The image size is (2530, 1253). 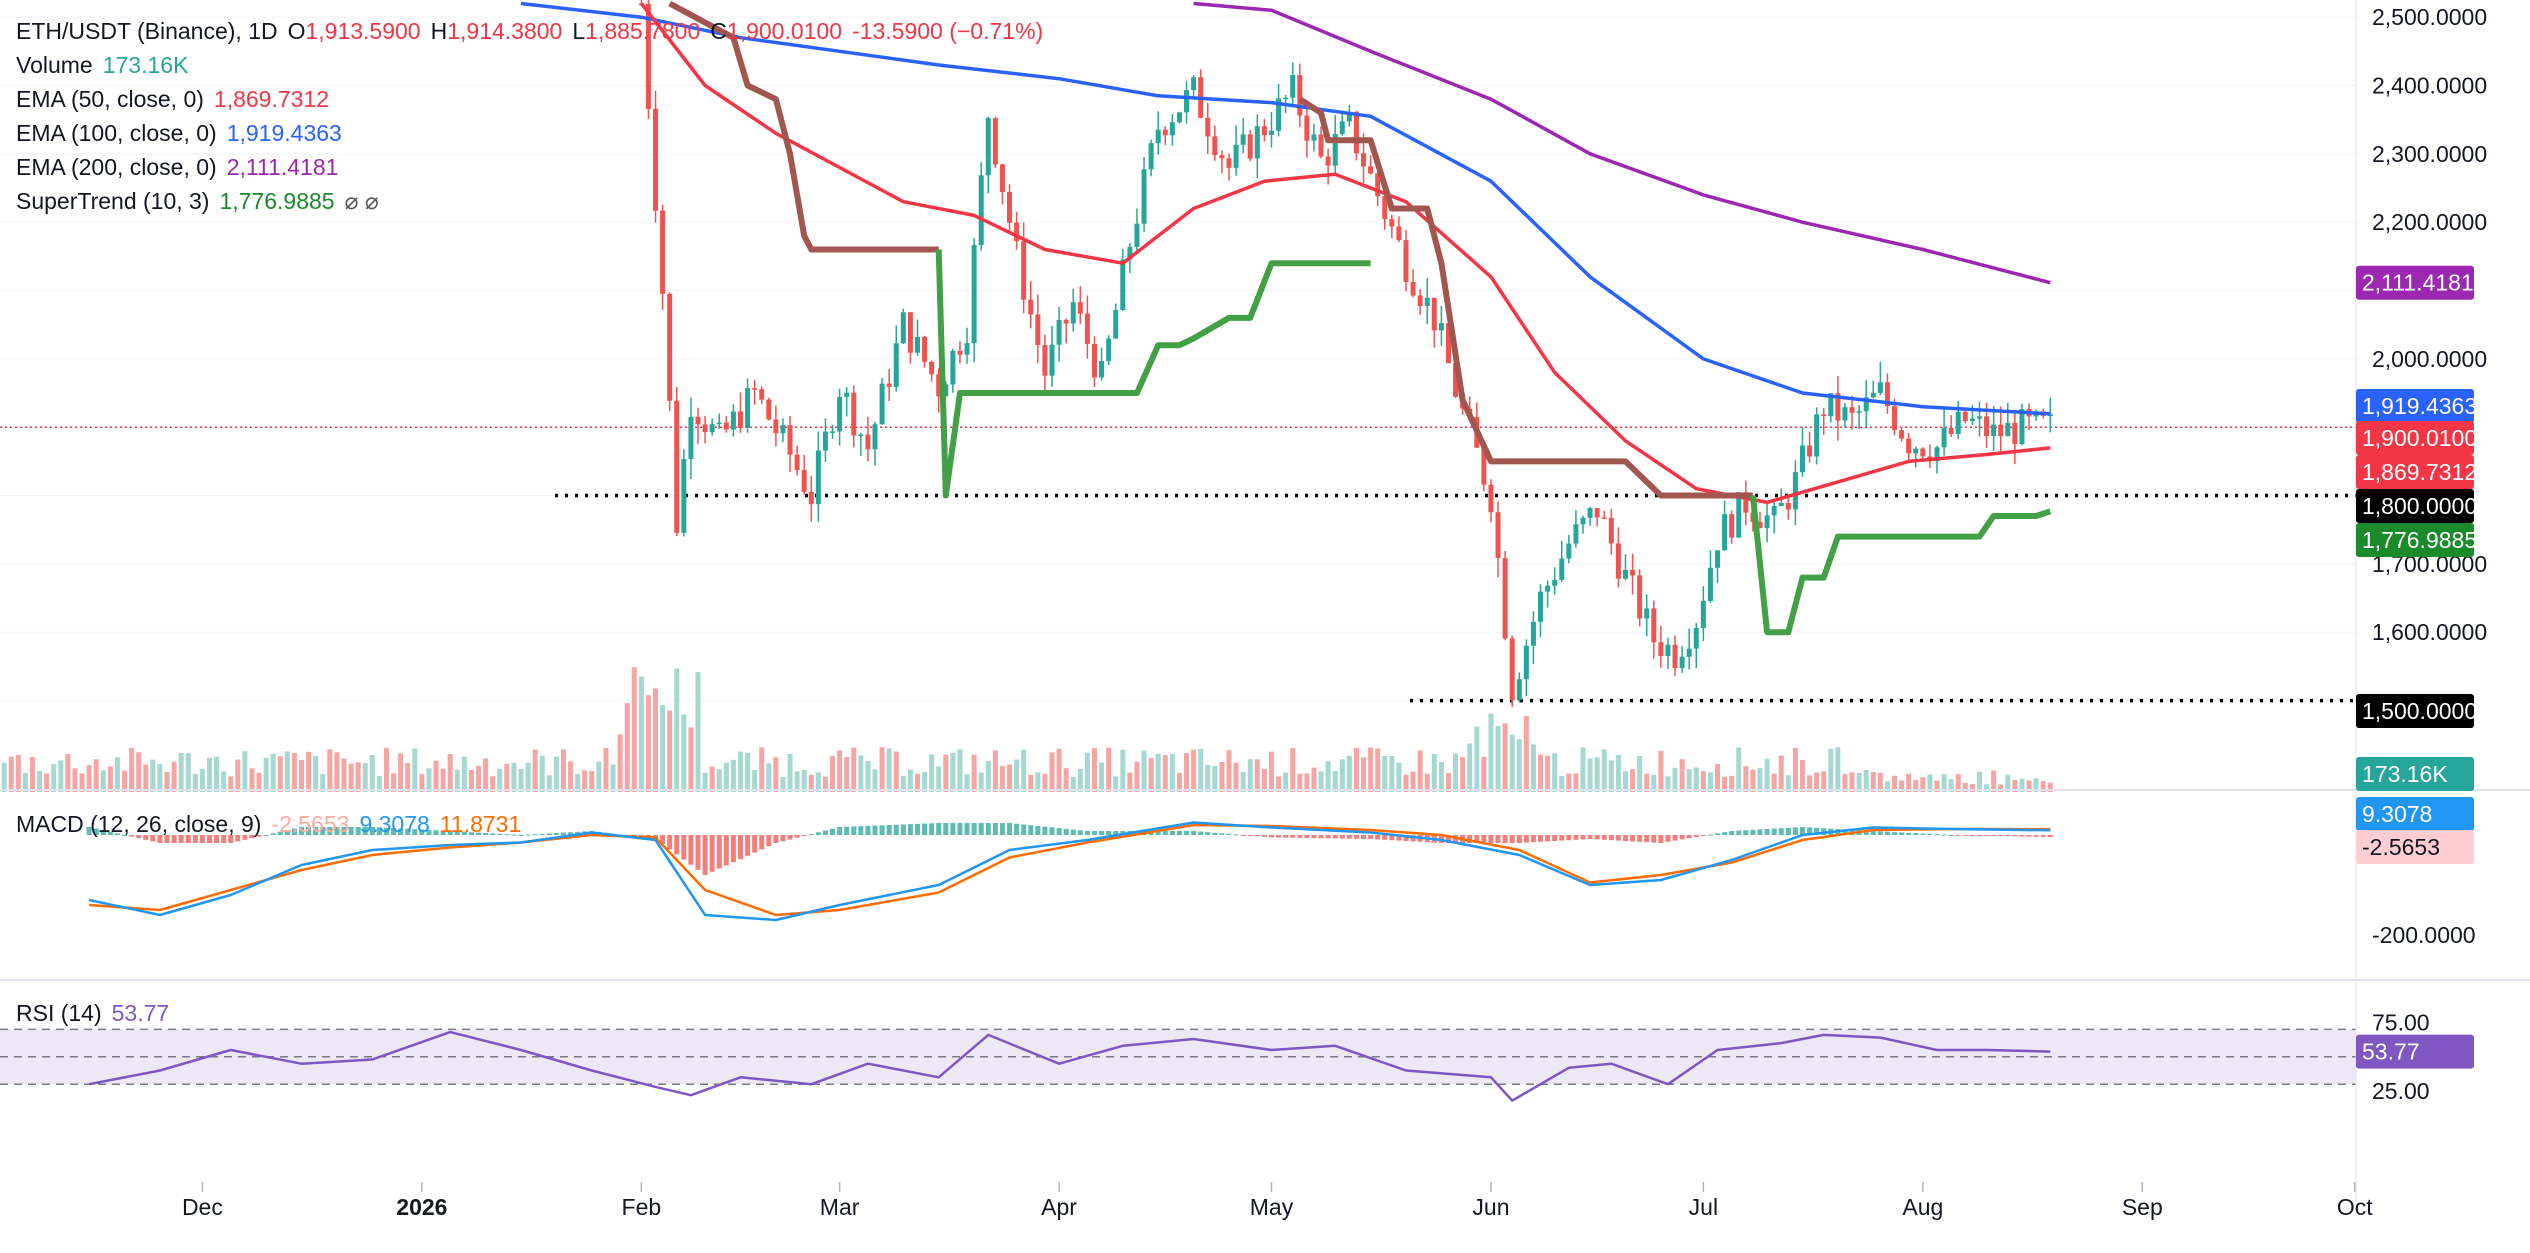 I want to click on legend-ema50: EMA (50, close, 0) 1,869.7312, so click(x=534, y=99).